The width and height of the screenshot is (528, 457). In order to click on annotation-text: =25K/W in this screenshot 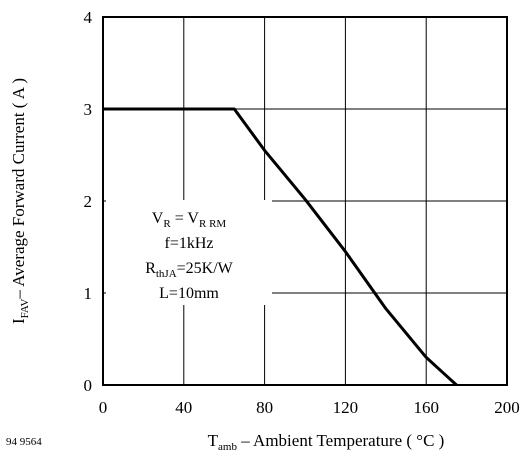, I will do `click(205, 268)`.